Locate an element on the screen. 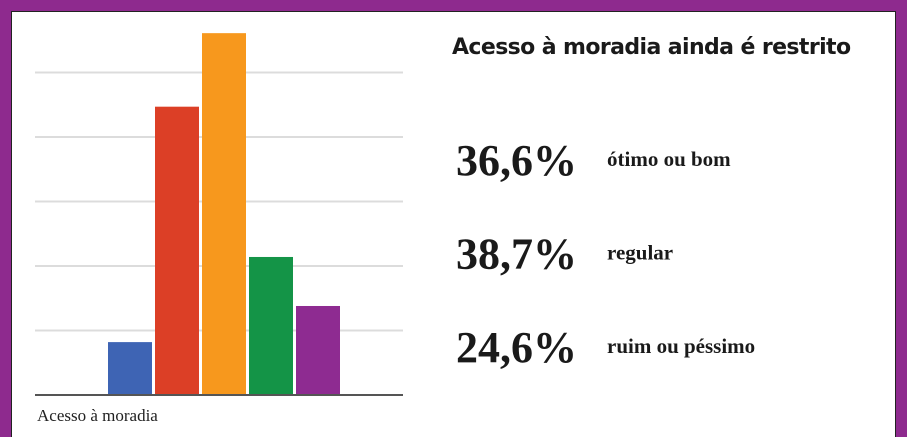 The width and height of the screenshot is (907, 437). panel-title: Acesso à moradia ainda é restrito is located at coordinates (651, 47).